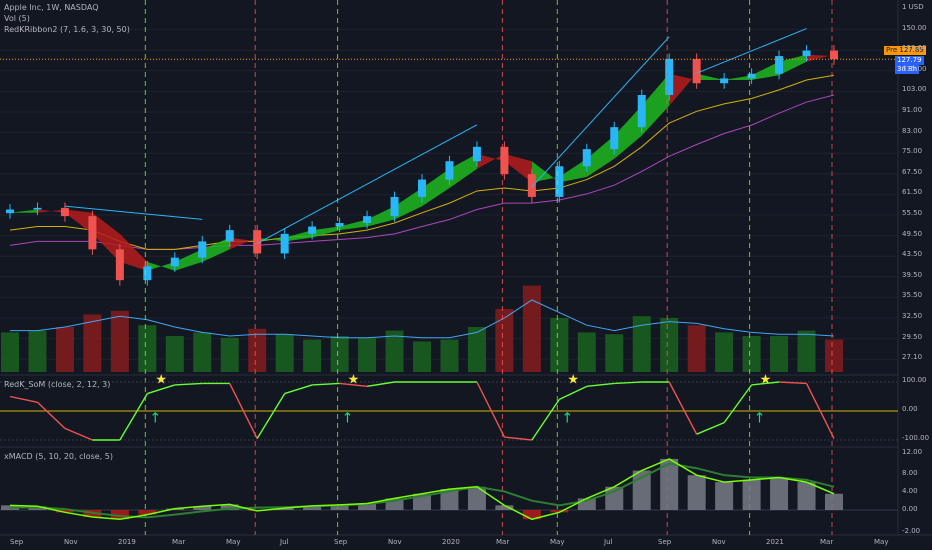  What do you see at coordinates (51, 7) in the screenshot?
I see `symbol-label: Apple Inc, 1W, NASDAQ` at bounding box center [51, 7].